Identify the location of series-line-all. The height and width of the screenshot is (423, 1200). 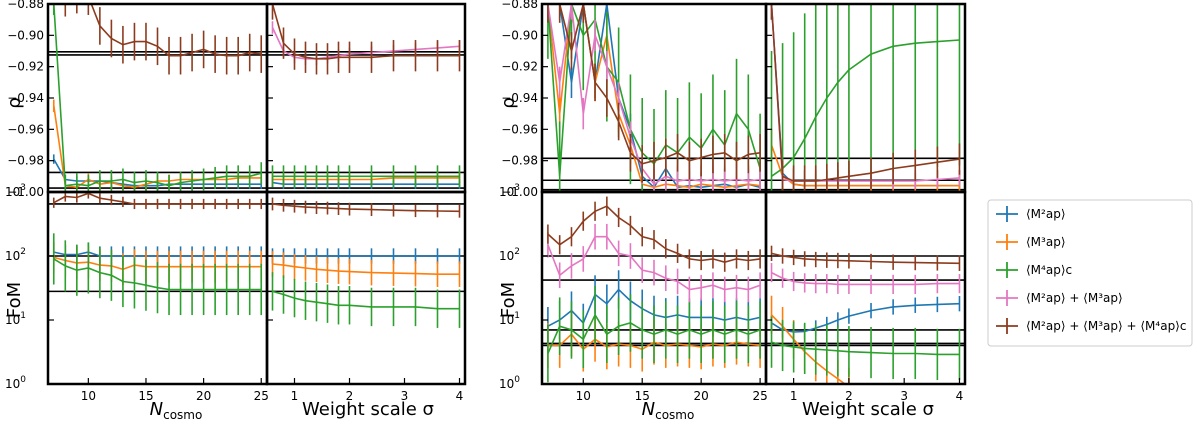
(176, 30).